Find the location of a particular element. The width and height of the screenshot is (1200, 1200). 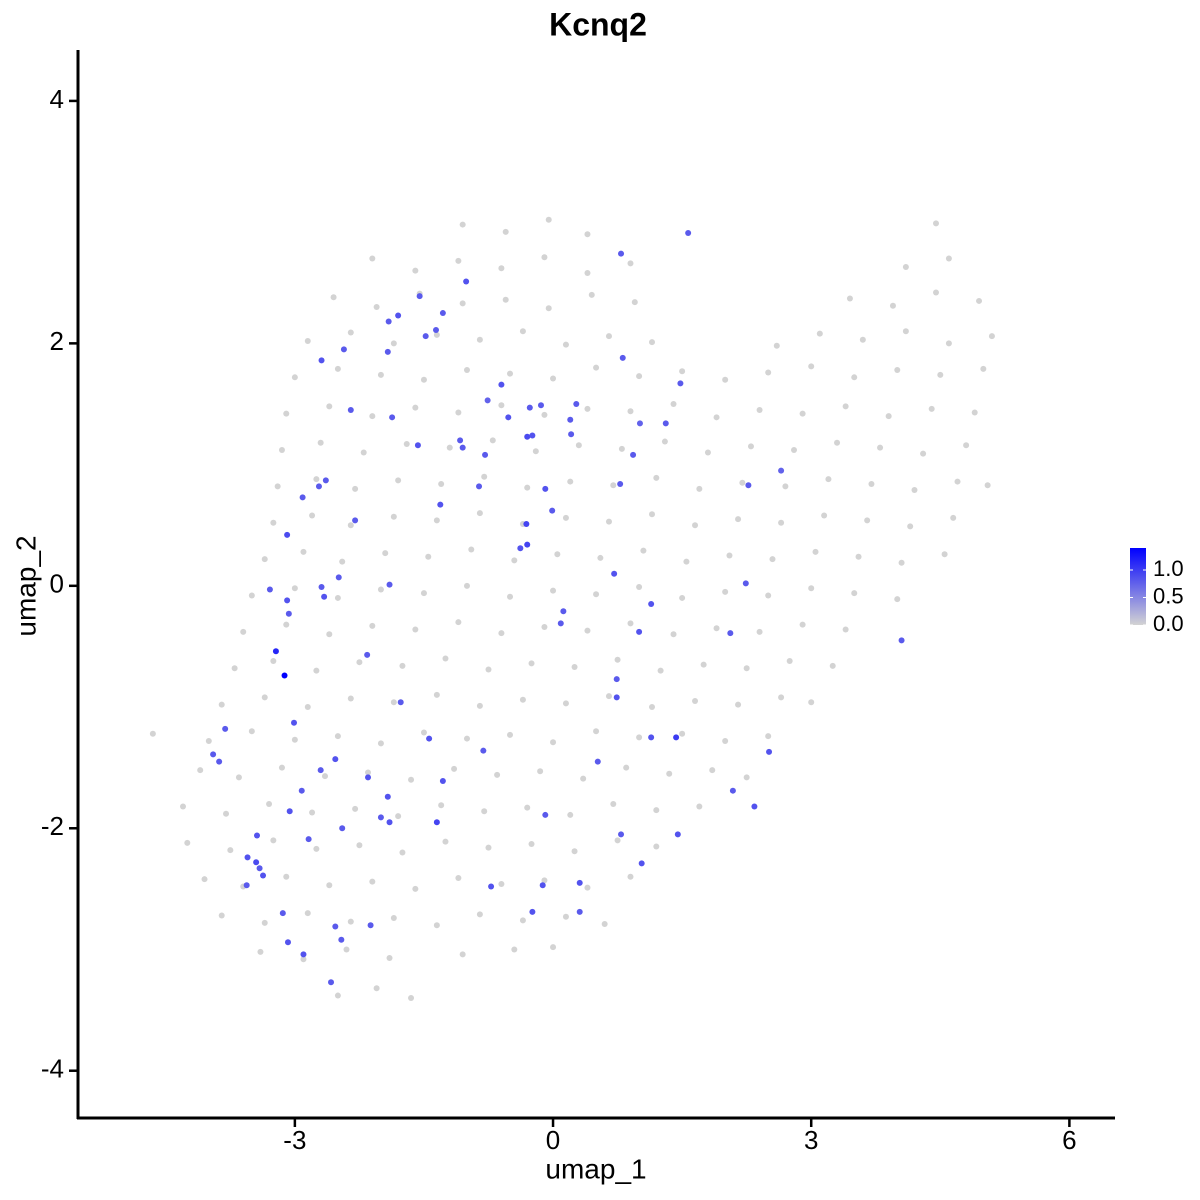

colorbar-tick-label: 0.0 is located at coordinates (1168, 623).